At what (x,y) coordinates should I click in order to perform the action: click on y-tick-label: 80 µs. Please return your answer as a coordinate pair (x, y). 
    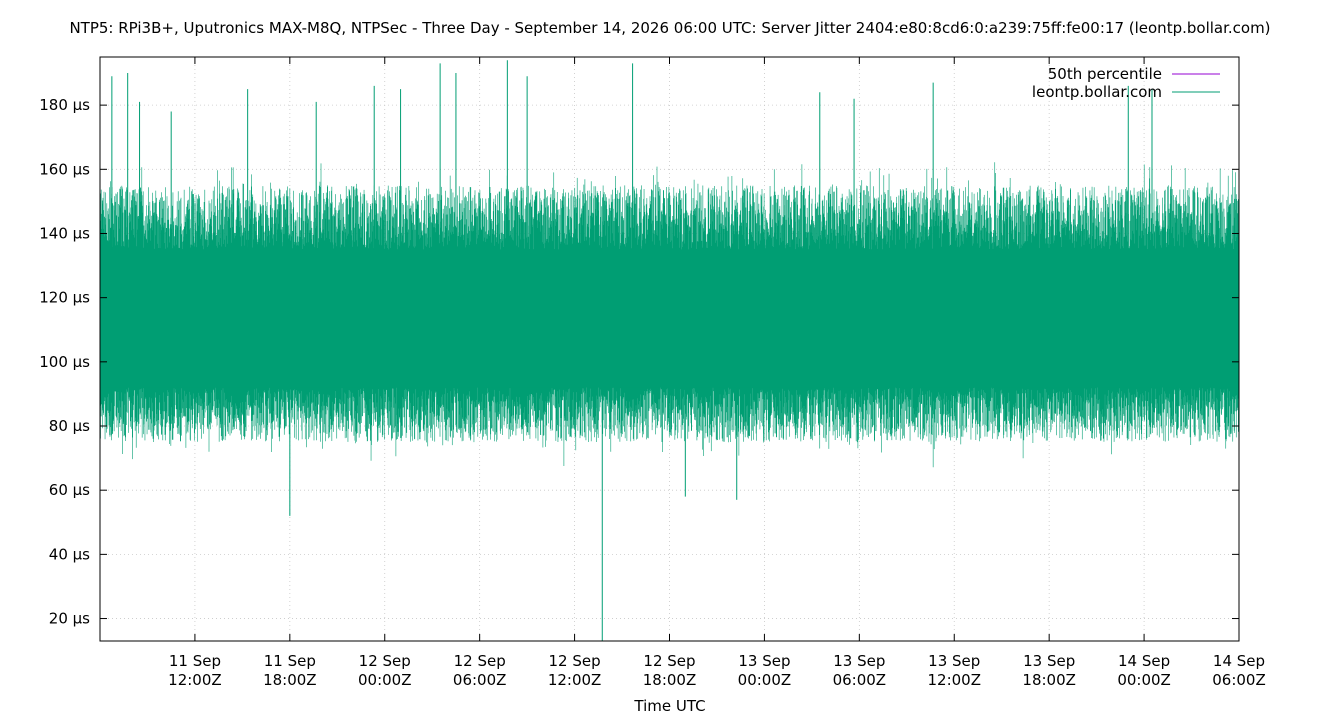
    Looking at the image, I should click on (69, 426).